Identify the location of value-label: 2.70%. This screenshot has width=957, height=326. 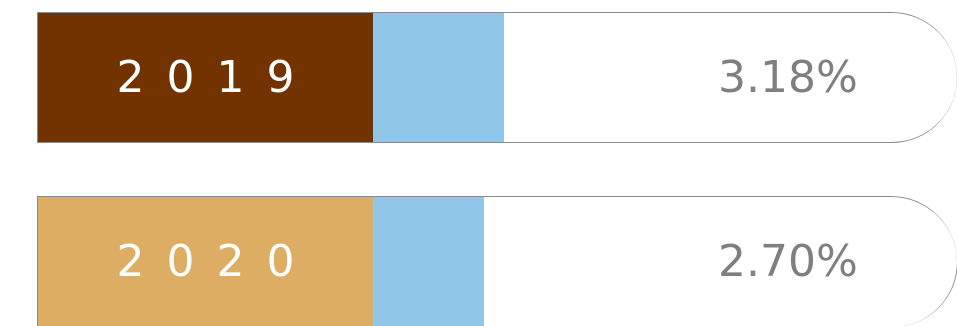
(788, 261).